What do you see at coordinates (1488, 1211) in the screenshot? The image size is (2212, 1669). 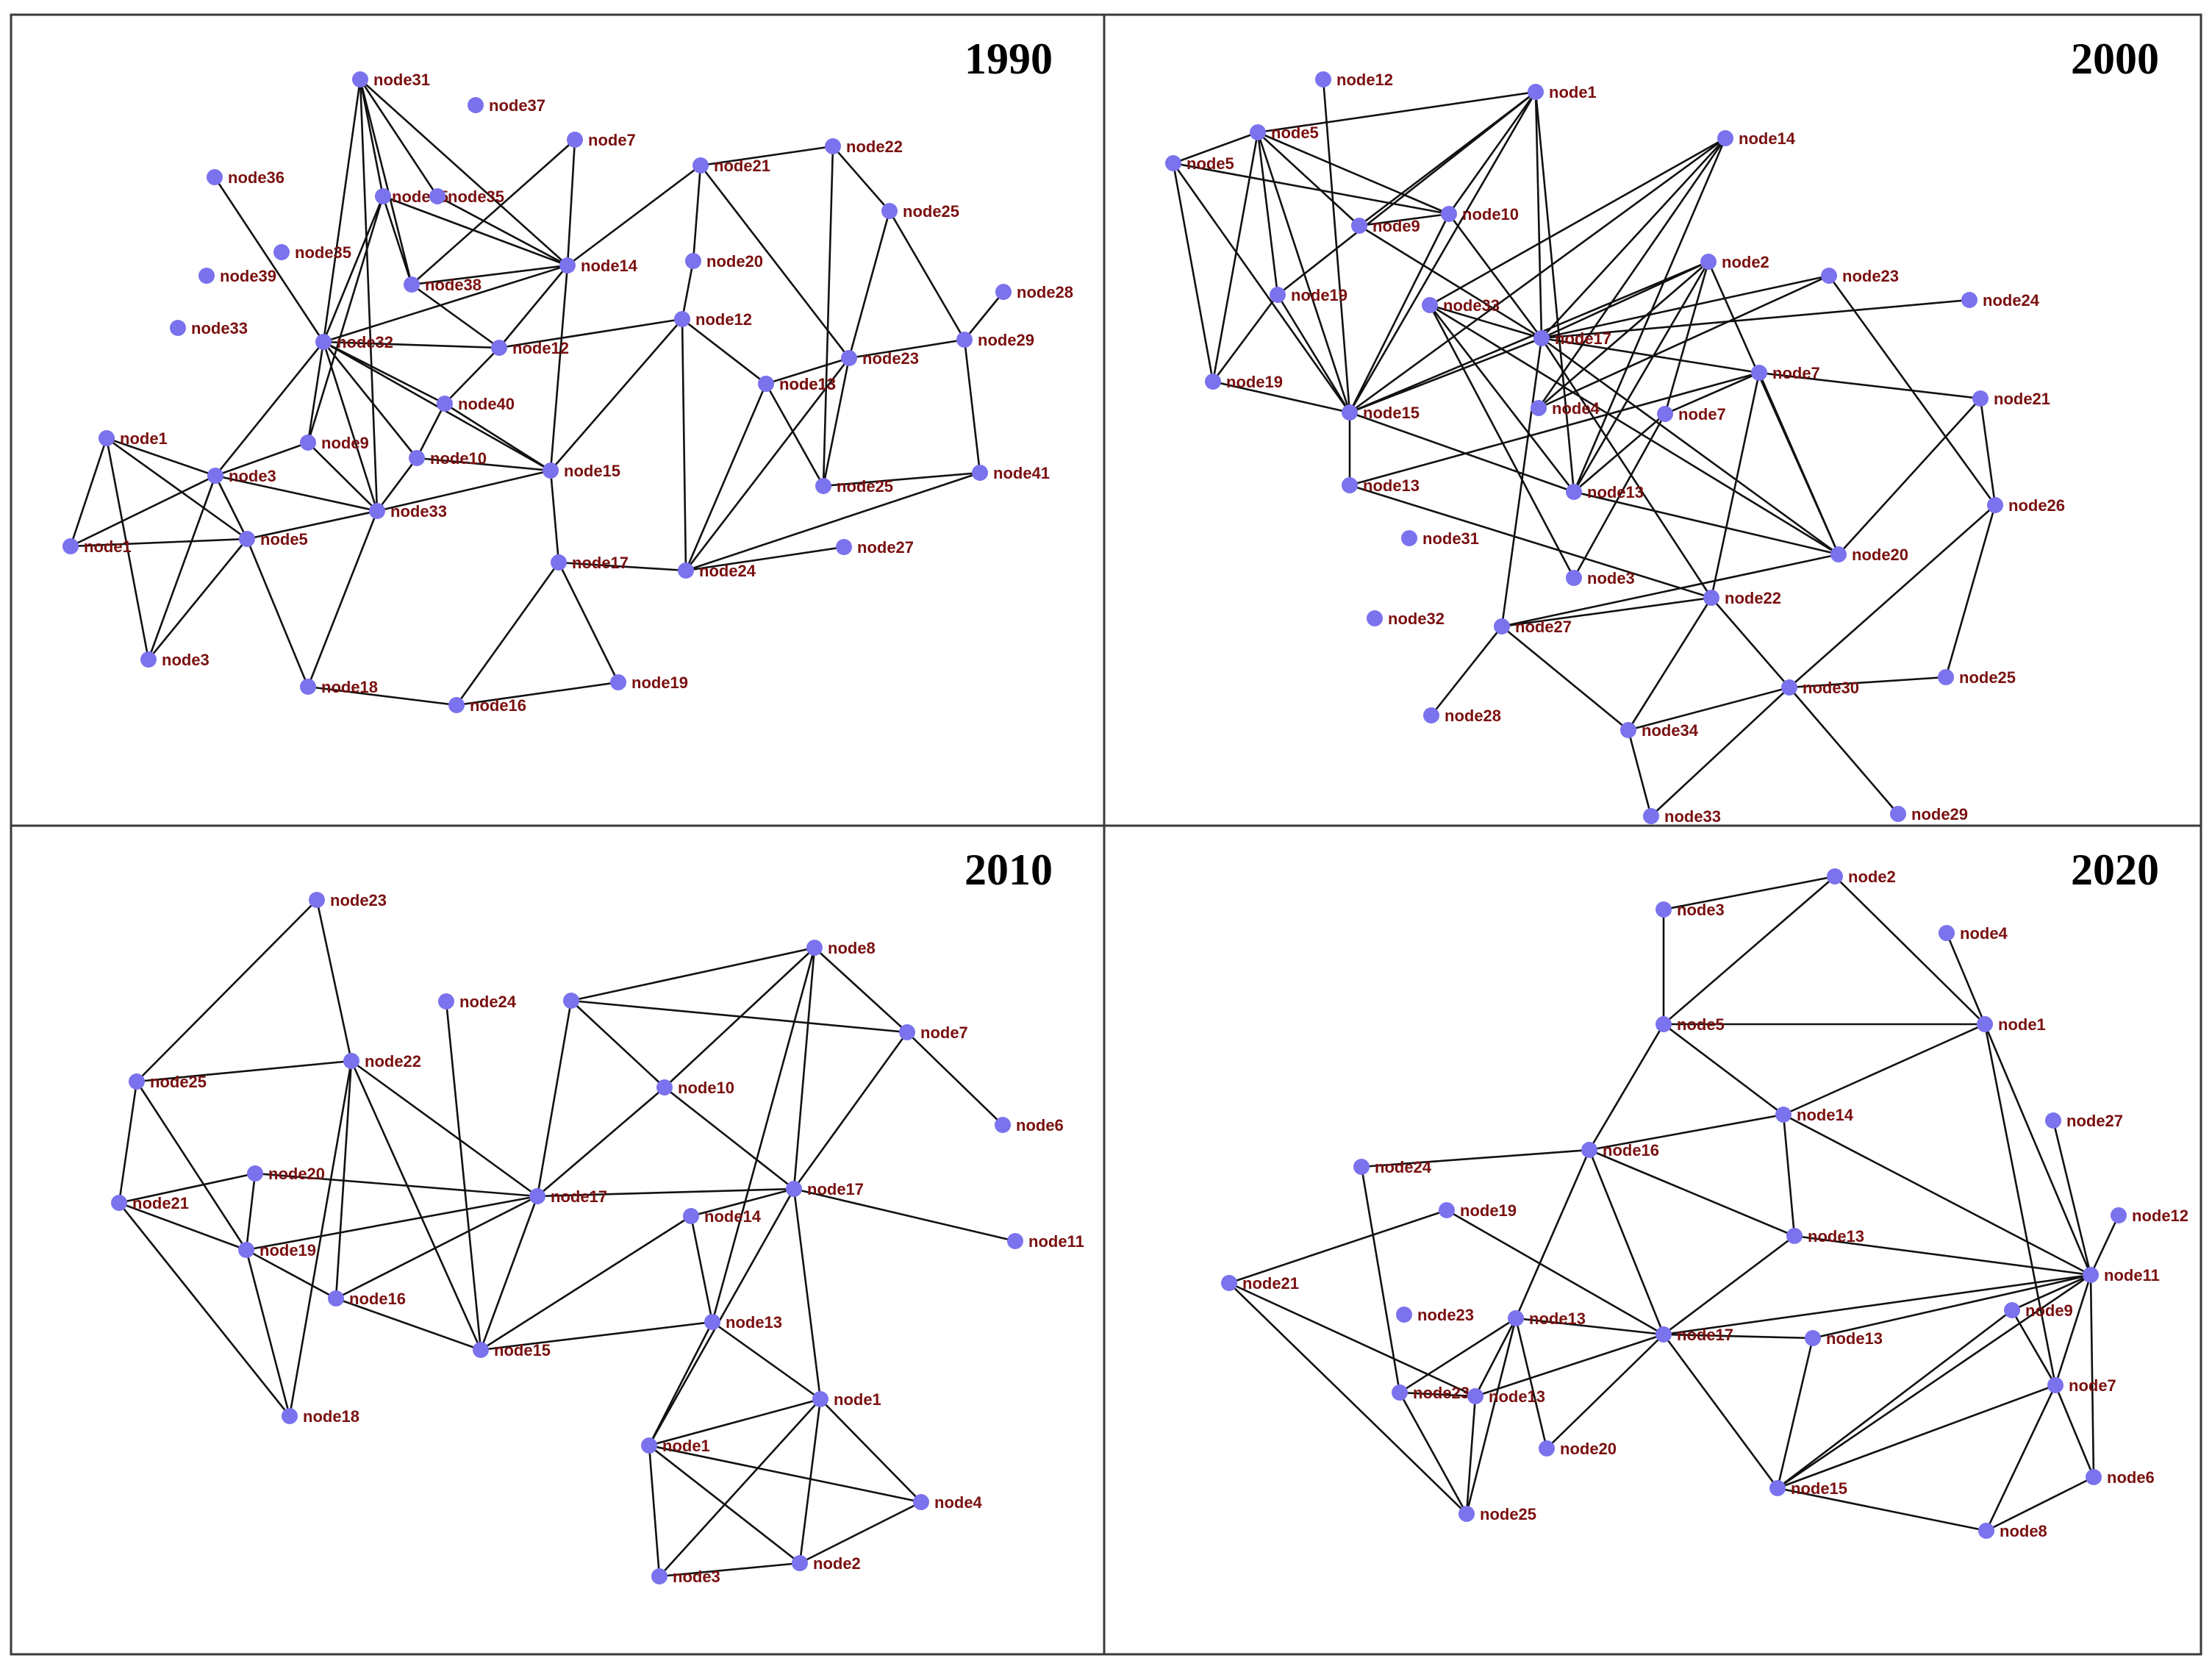 I see `node-label: node19` at bounding box center [1488, 1211].